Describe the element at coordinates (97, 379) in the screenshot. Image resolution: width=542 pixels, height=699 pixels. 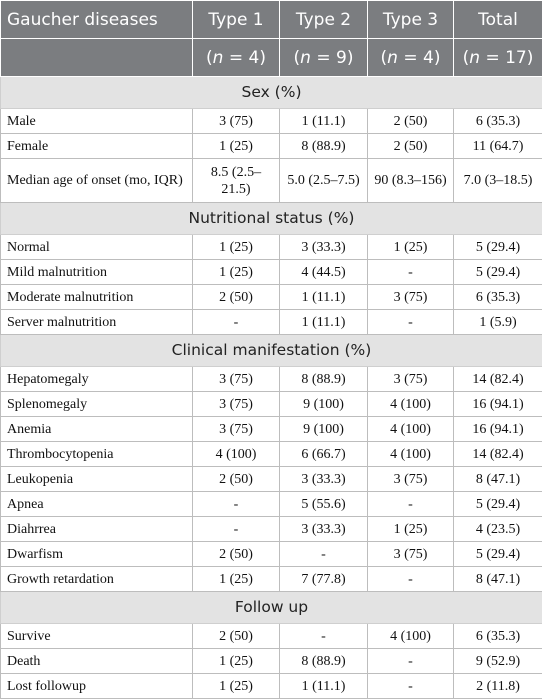
I see `row-label: Hepatomegaly` at that location.